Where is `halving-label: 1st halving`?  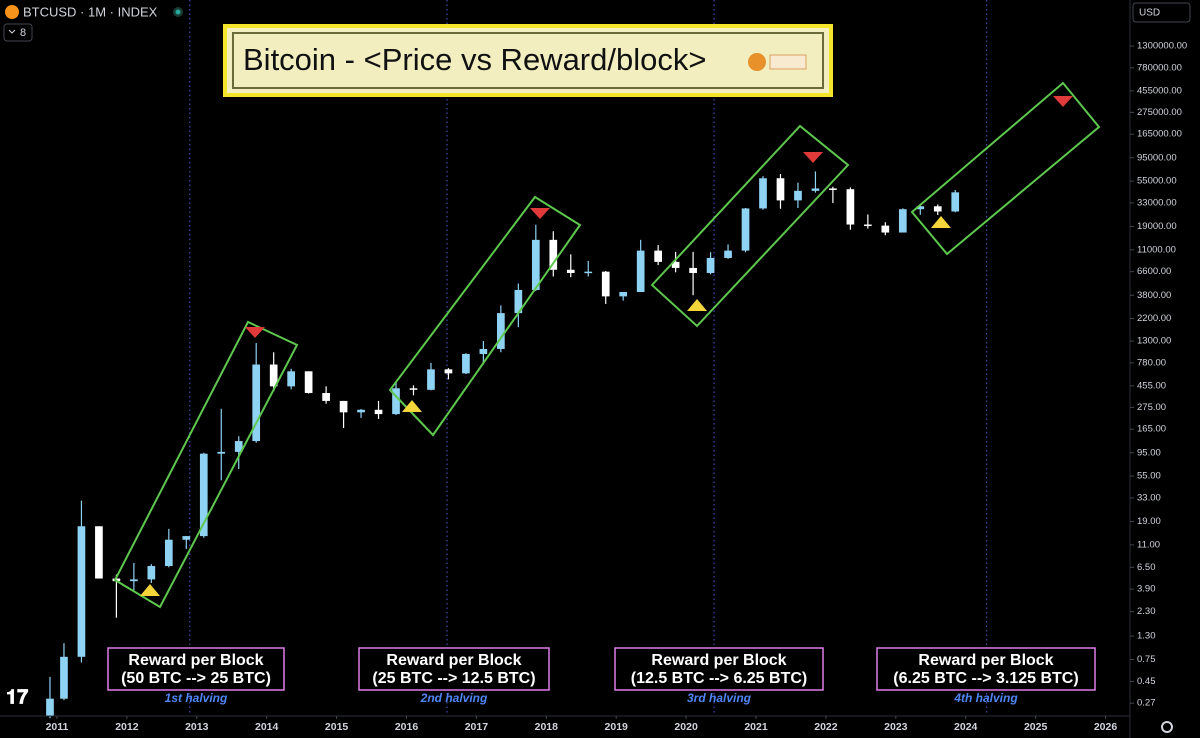 halving-label: 1st halving is located at coordinates (196, 698).